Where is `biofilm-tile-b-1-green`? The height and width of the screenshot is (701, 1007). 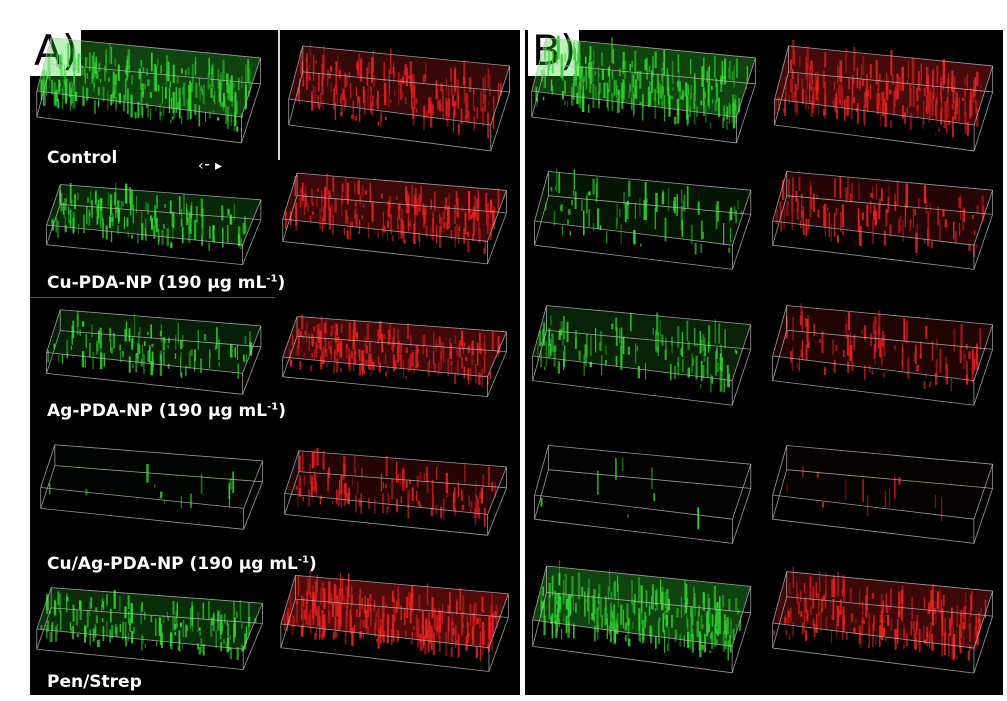 biofilm-tile-b-1-green is located at coordinates (643, 89).